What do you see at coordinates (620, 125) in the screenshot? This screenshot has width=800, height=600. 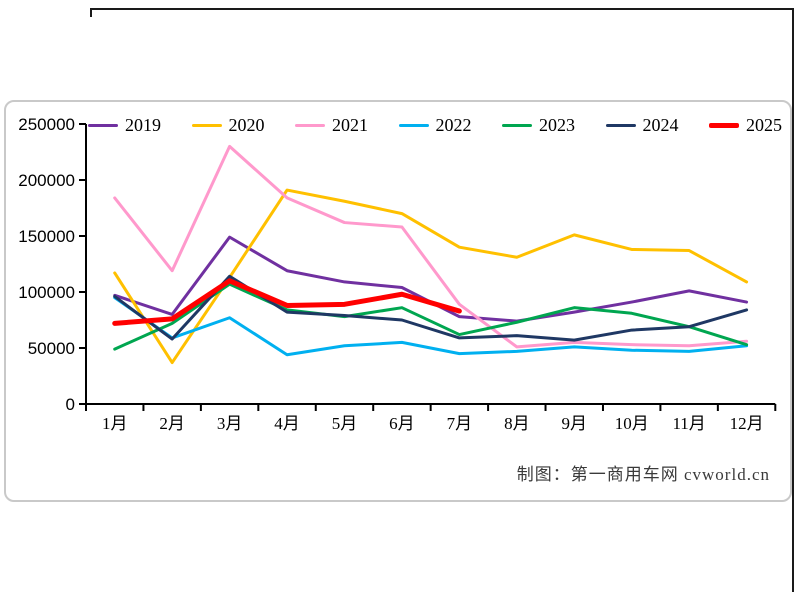 I see `legend-swatch-2024` at bounding box center [620, 125].